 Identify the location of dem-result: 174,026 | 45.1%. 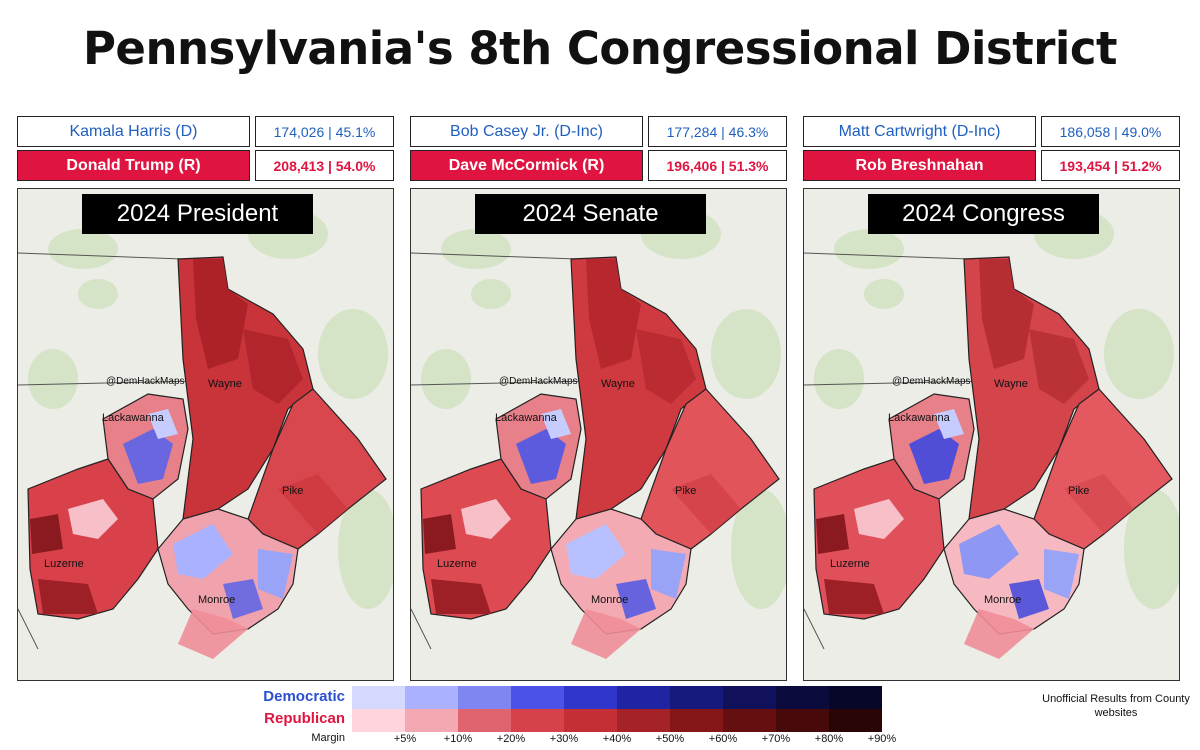
(324, 131).